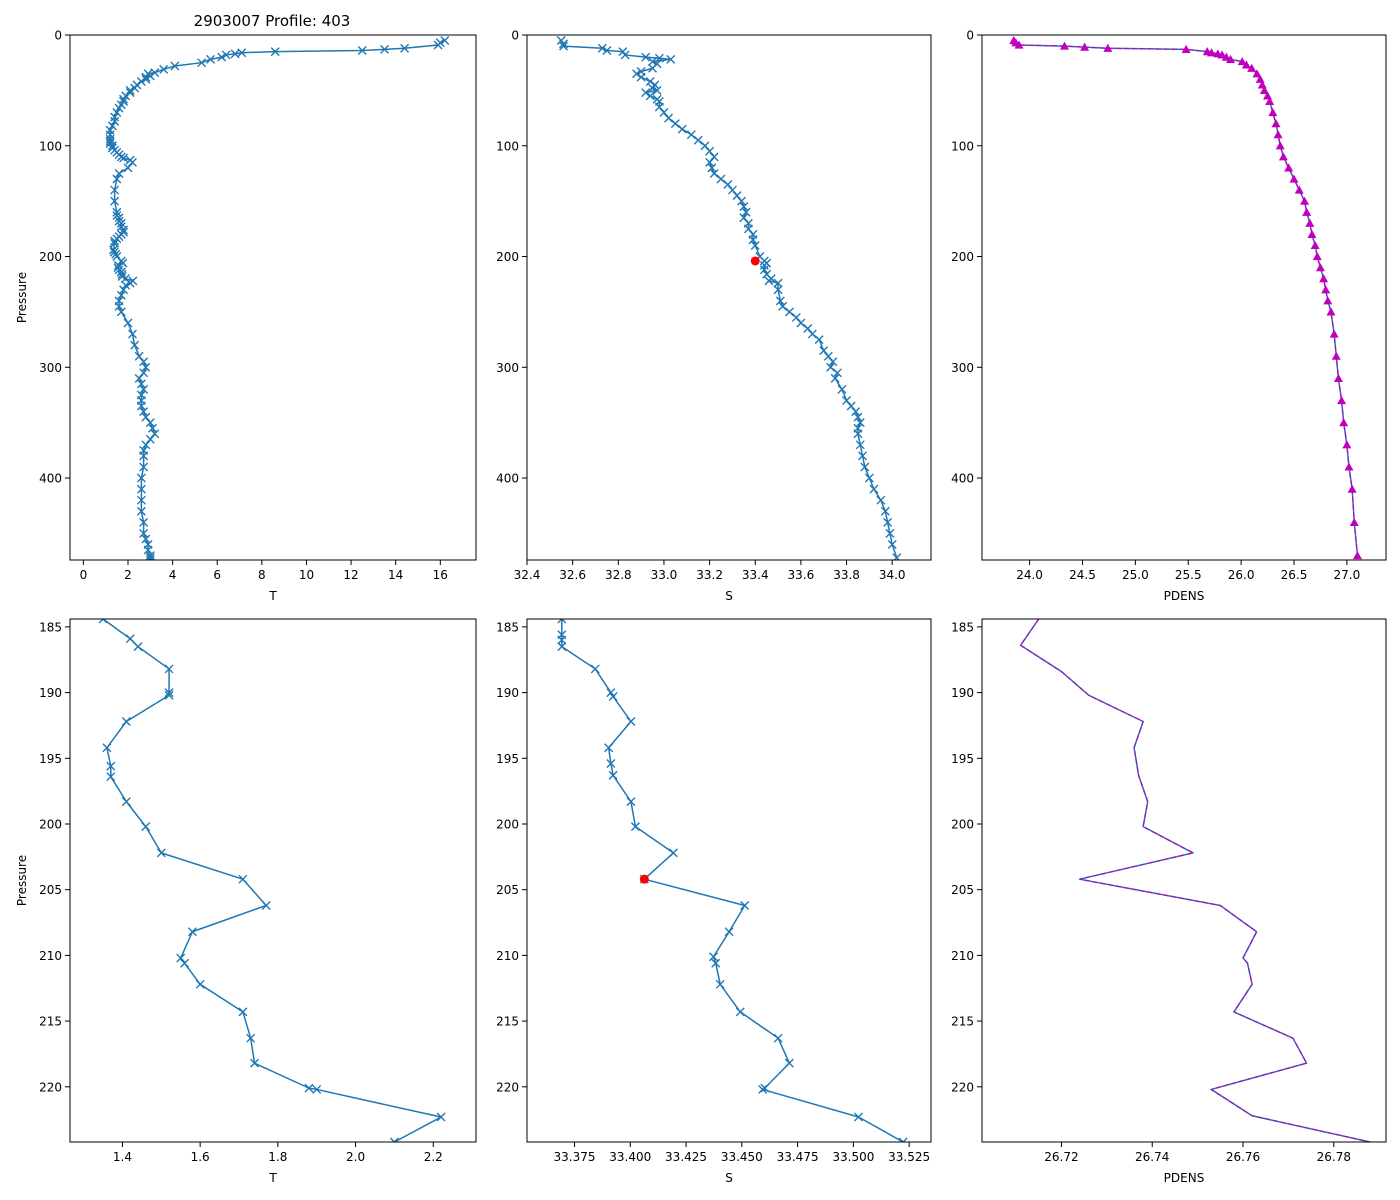  Describe the element at coordinates (273, 297) in the screenshot. I see `axes-frame` at that location.